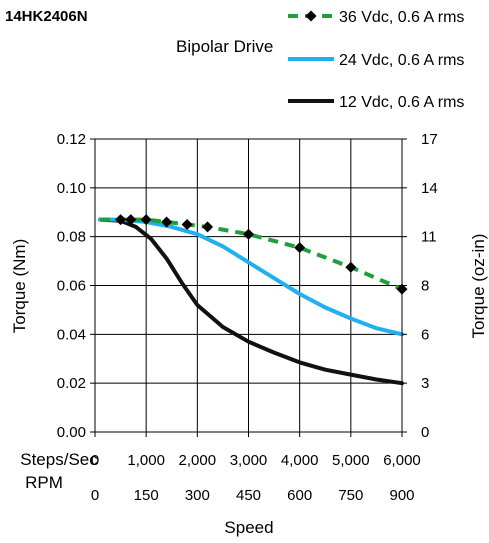 The width and height of the screenshot is (489, 543). I want to click on x-axis-label: Speed, so click(248, 527).